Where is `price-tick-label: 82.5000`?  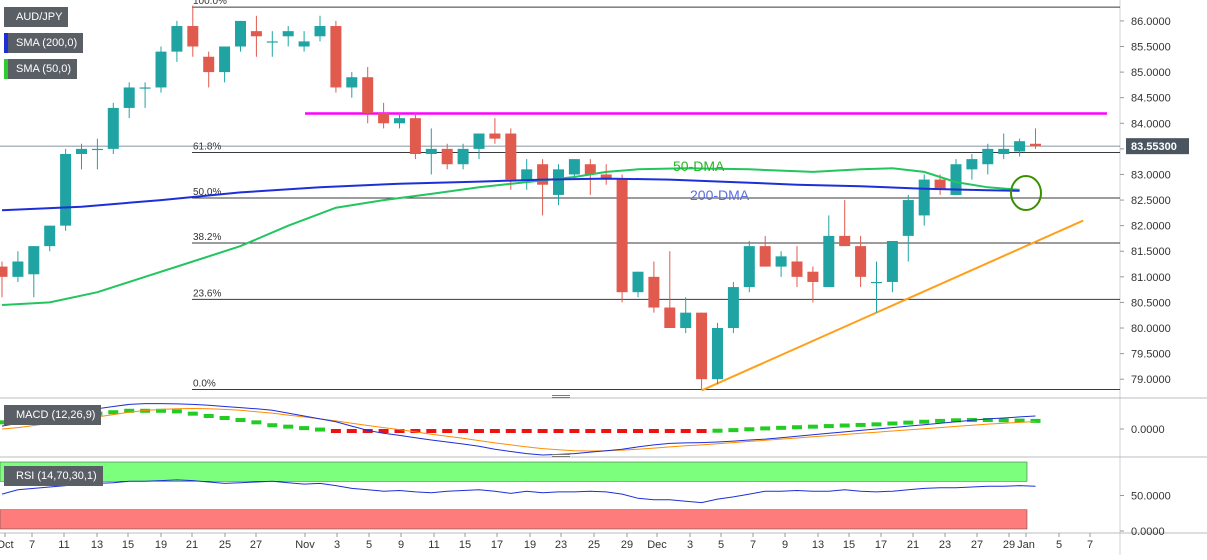 price-tick-label: 82.5000 is located at coordinates (1151, 201).